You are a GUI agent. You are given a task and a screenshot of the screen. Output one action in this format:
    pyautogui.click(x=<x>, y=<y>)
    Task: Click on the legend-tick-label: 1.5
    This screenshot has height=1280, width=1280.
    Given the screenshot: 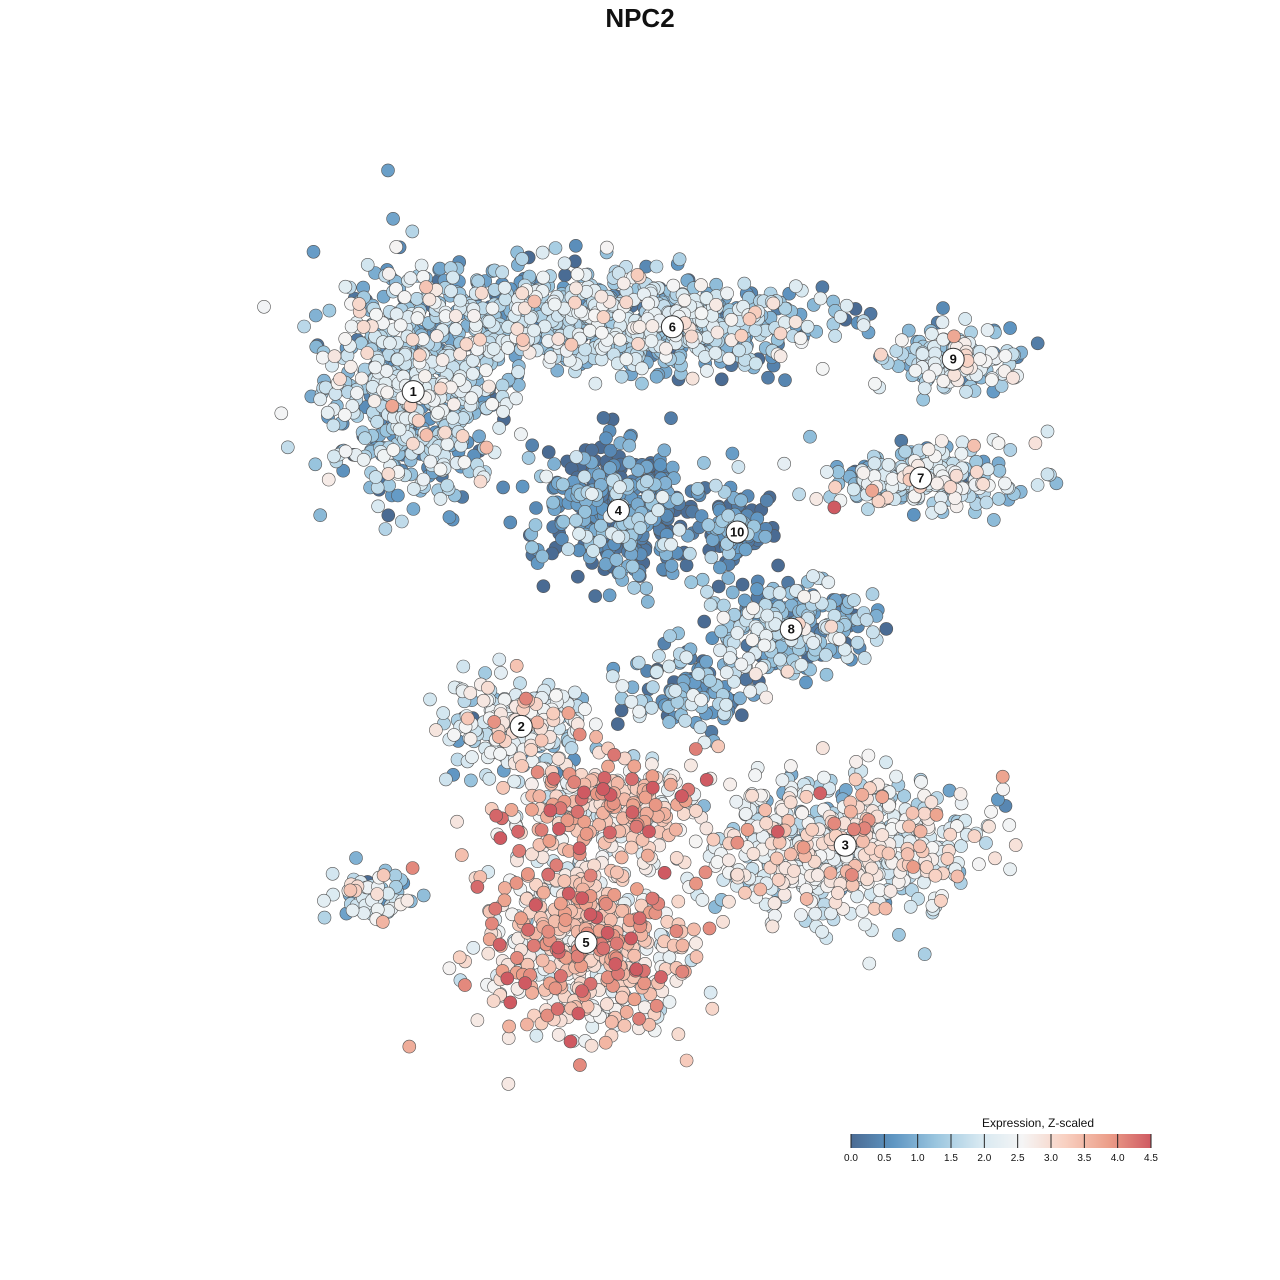 What is the action you would take?
    pyautogui.click(x=951, y=1158)
    